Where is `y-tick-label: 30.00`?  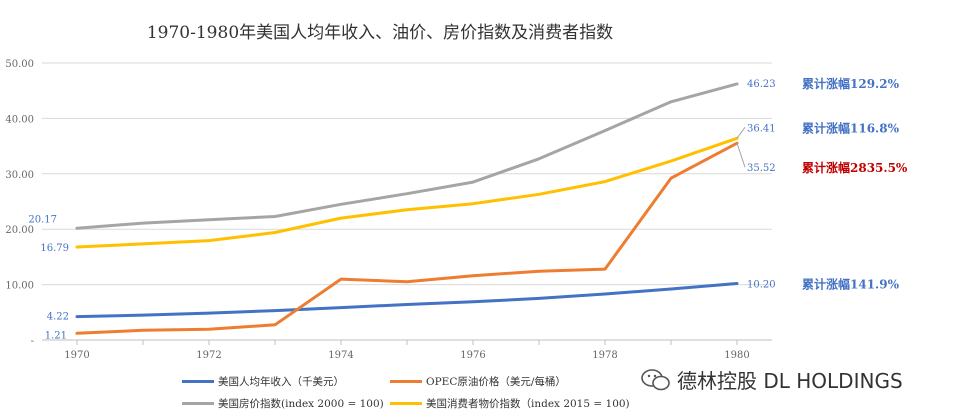
y-tick-label: 30.00 is located at coordinates (19, 175).